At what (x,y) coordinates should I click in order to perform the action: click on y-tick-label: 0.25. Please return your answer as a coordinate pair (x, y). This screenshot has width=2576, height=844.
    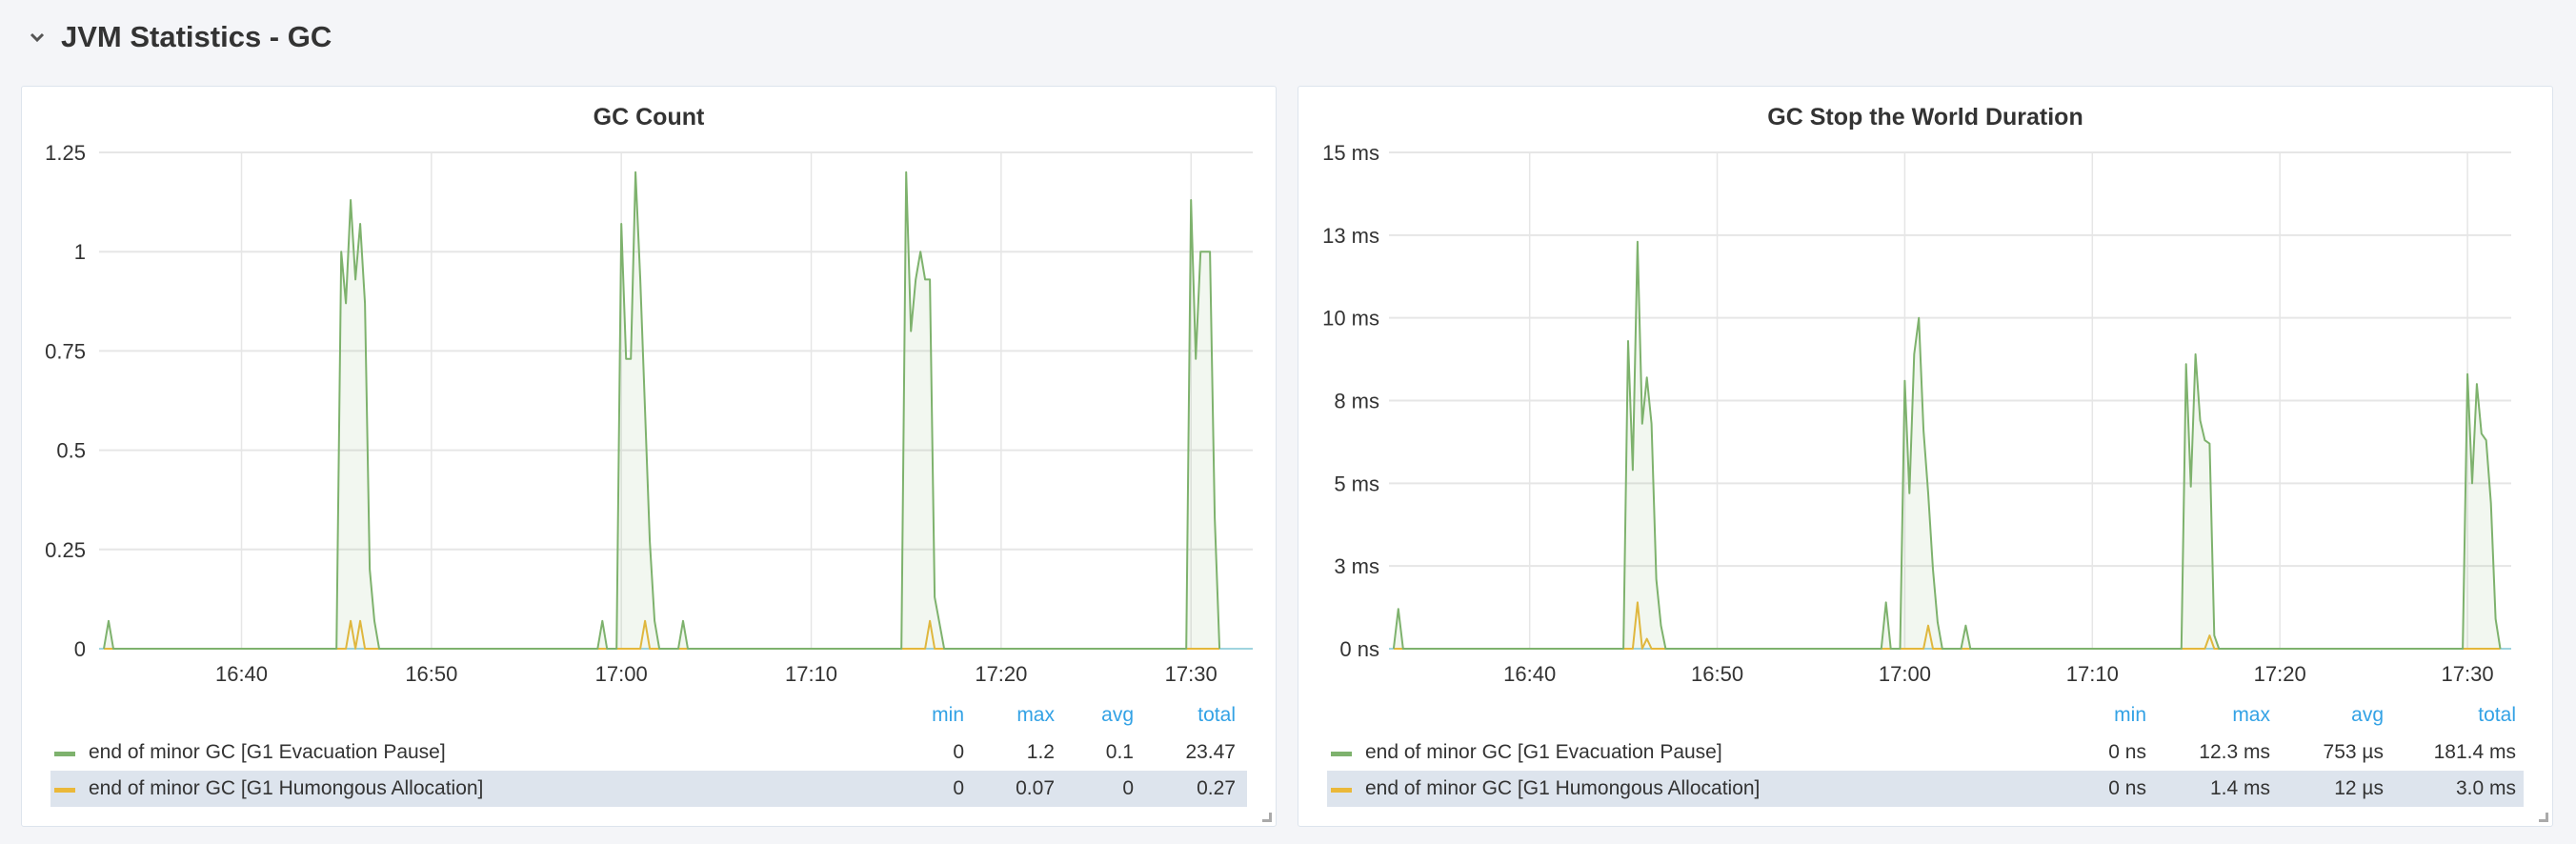
    Looking at the image, I should click on (66, 550).